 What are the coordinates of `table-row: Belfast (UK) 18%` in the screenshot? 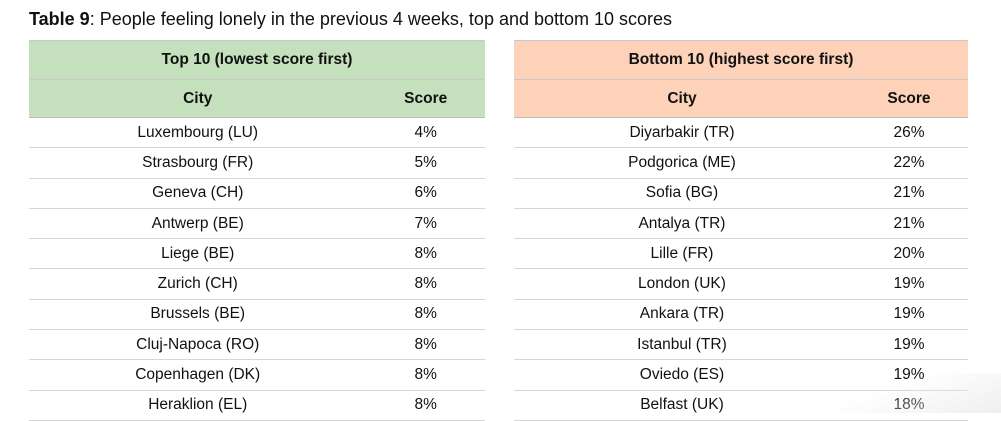 It's located at (741, 405).